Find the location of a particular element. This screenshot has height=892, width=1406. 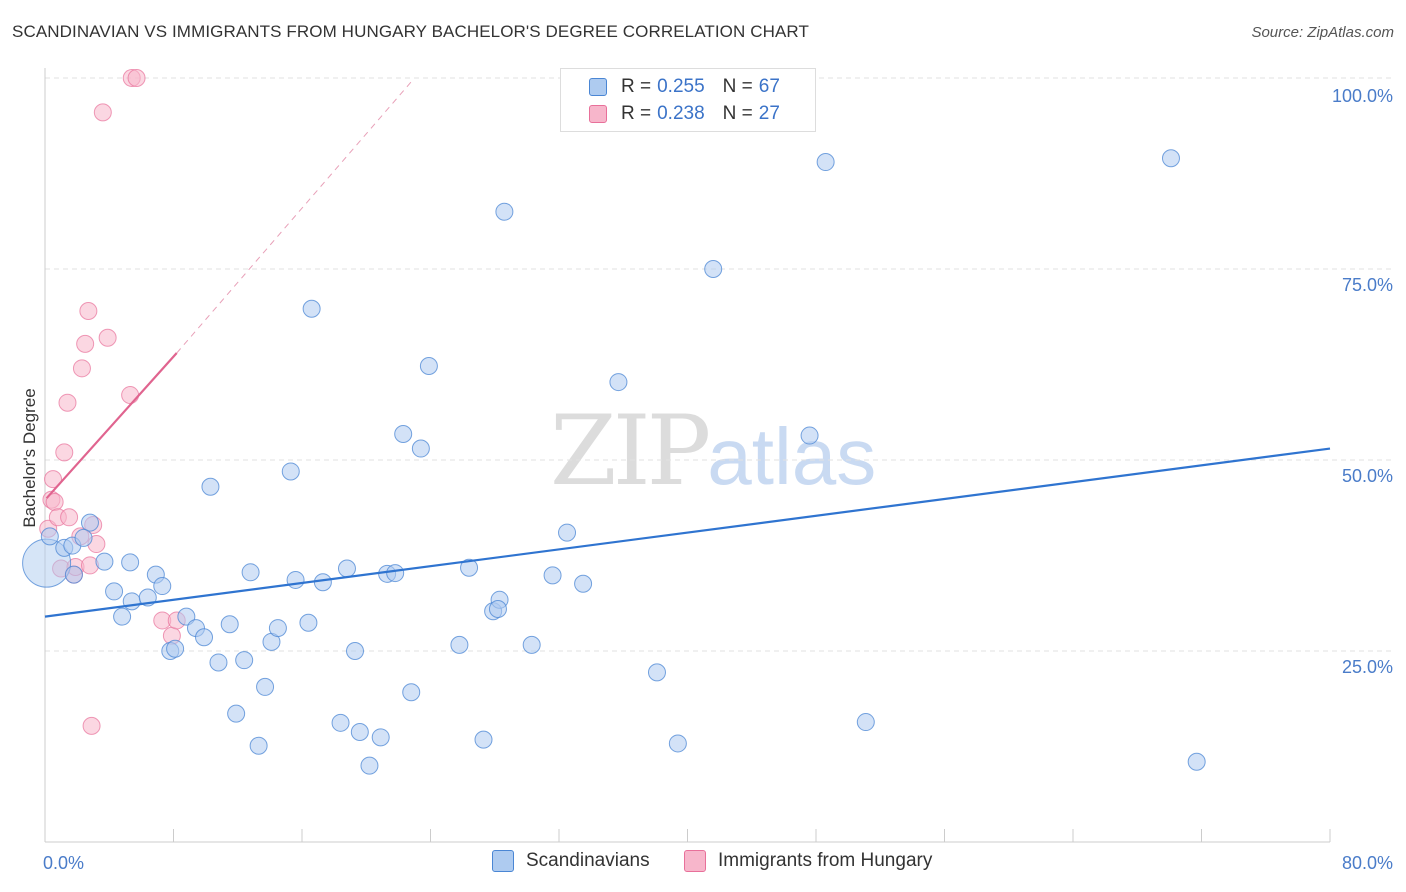

legend-swatch-pink is located at coordinates (598, 114).